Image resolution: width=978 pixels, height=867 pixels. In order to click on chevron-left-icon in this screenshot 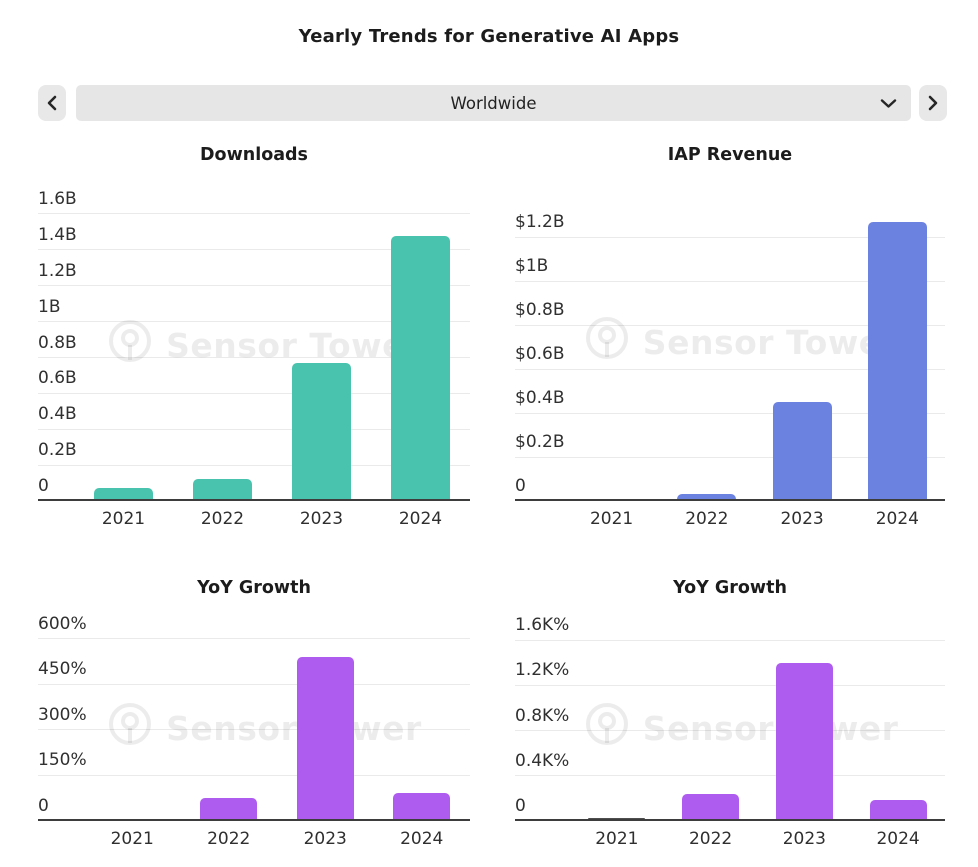, I will do `click(52, 103)`.